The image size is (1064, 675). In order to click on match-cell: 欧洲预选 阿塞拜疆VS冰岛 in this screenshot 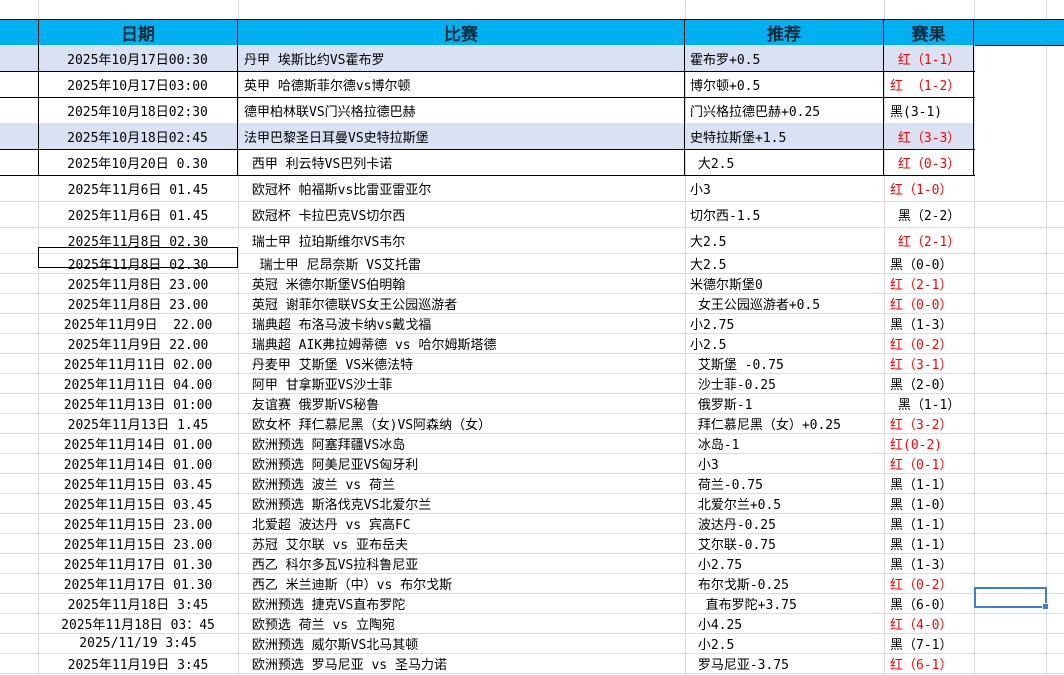, I will do `click(325, 445)`.